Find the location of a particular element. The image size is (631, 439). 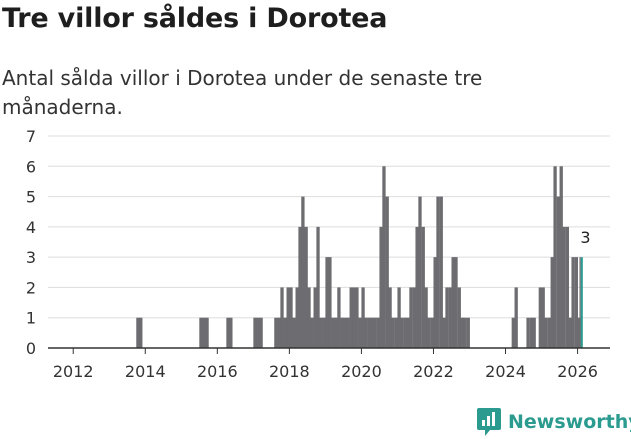

x-tick-label: 2026 is located at coordinates (577, 371).